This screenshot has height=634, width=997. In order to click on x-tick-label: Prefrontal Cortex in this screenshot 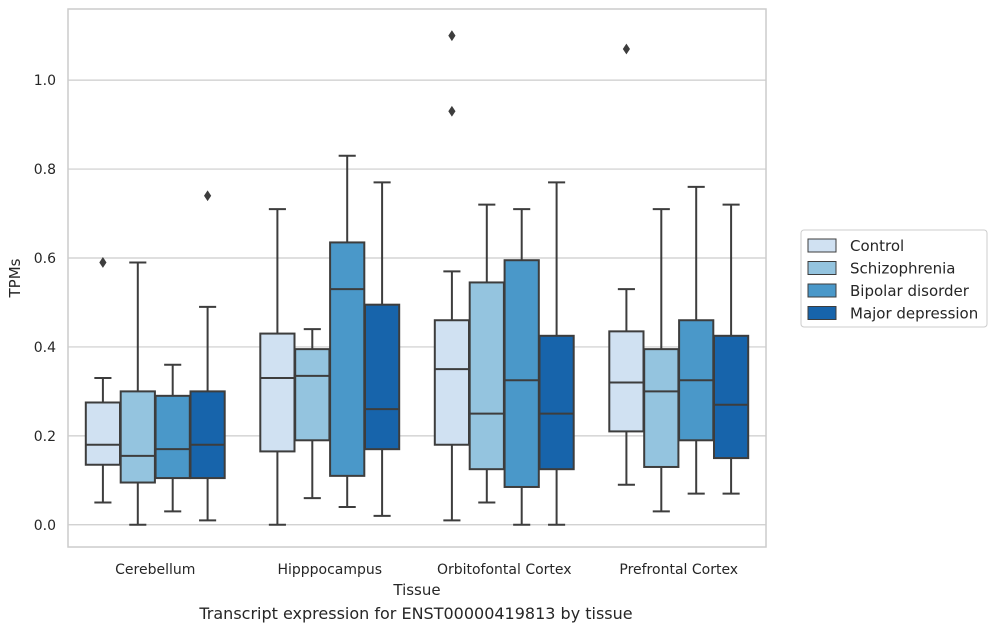, I will do `click(678, 570)`.